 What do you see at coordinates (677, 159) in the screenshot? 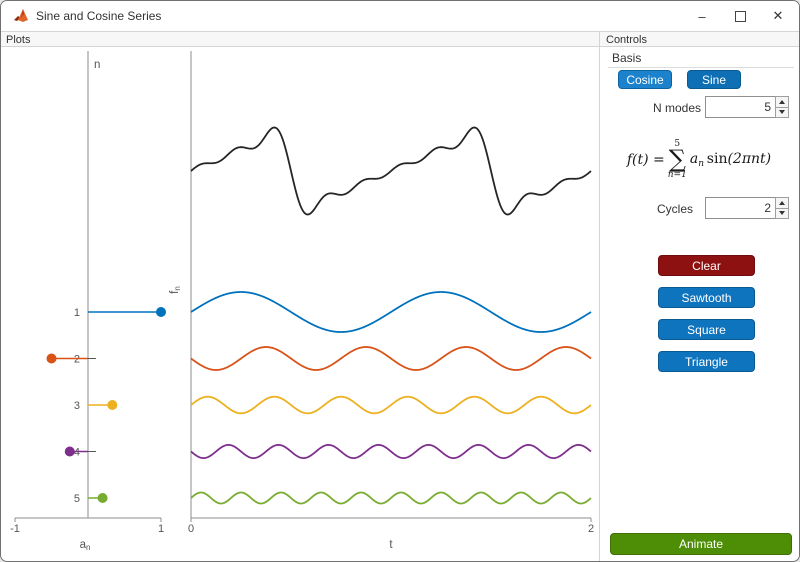
I see `summation-symbol: 5 ∑ n=1` at bounding box center [677, 159].